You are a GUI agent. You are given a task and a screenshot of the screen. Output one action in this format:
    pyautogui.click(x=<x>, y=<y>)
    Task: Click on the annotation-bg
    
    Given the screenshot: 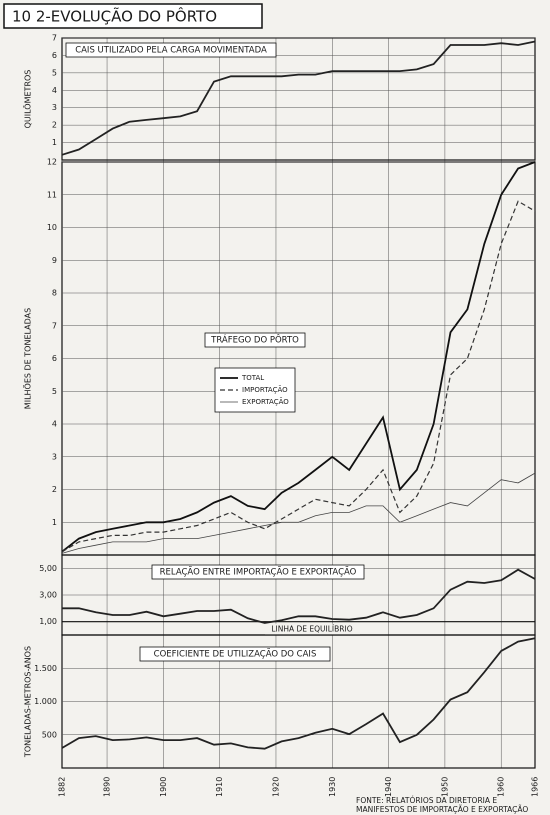 What is the action you would take?
    pyautogui.click(x=312, y=629)
    